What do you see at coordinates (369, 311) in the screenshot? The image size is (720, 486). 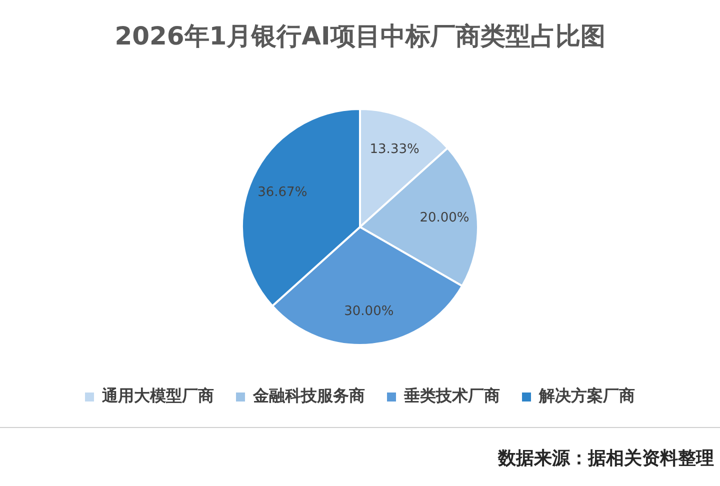 I see `data-label: 30.00%` at bounding box center [369, 311].